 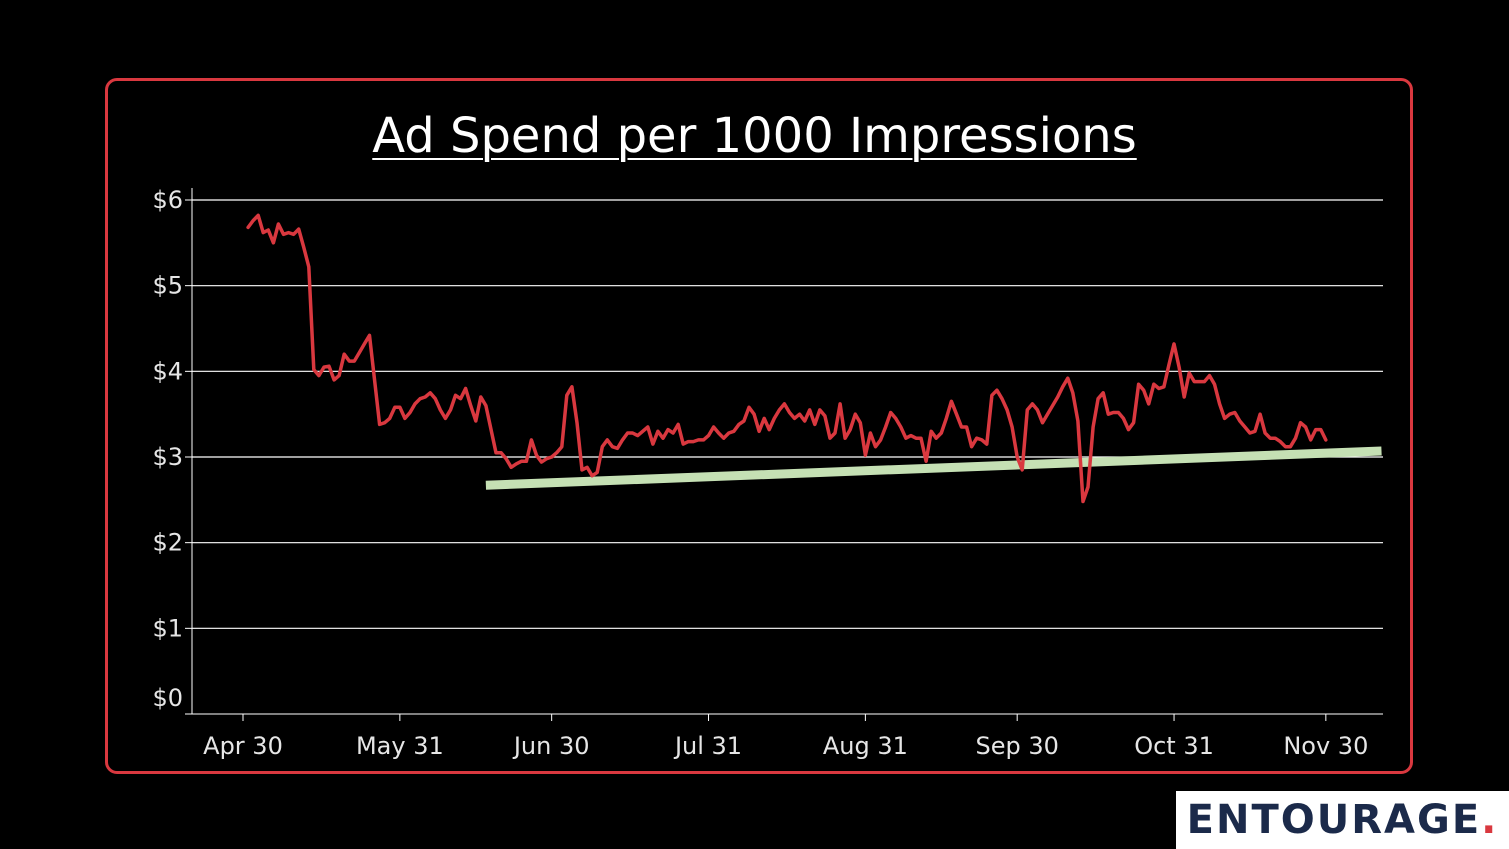 I want to click on logo-word: ENTOURAGE, so click(x=1334, y=820).